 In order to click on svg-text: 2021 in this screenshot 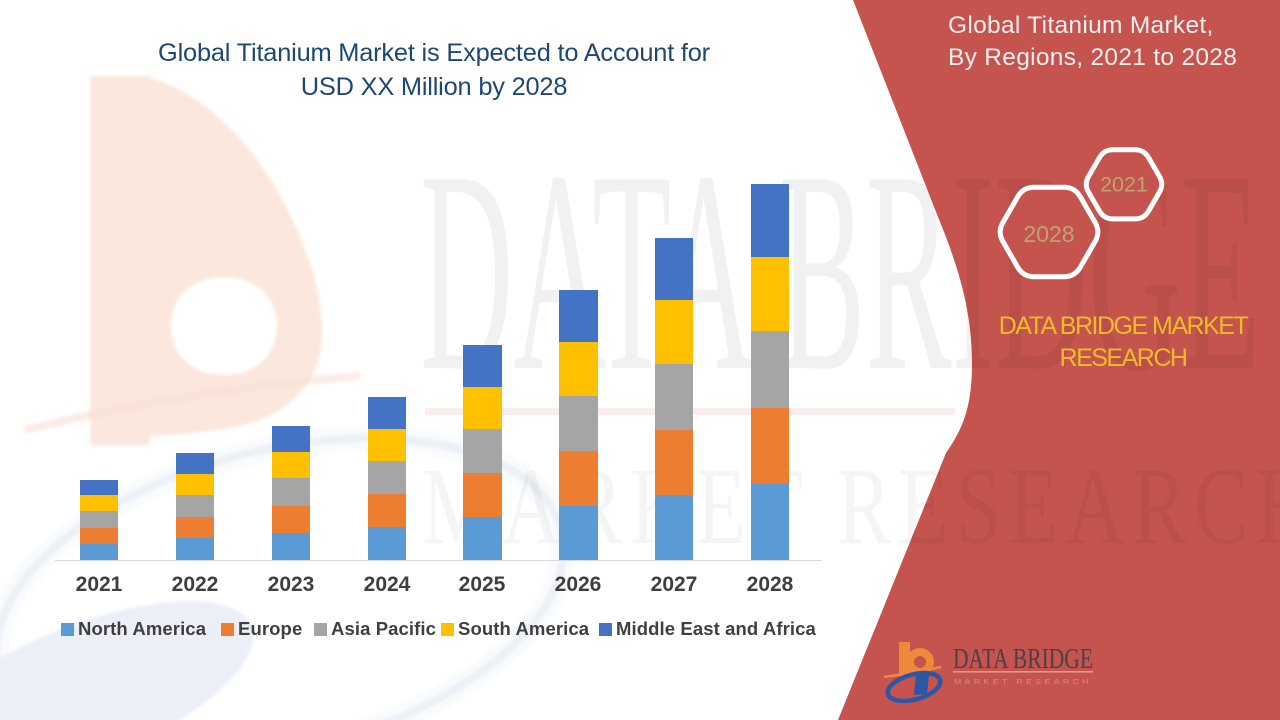, I will do `click(1124, 185)`.